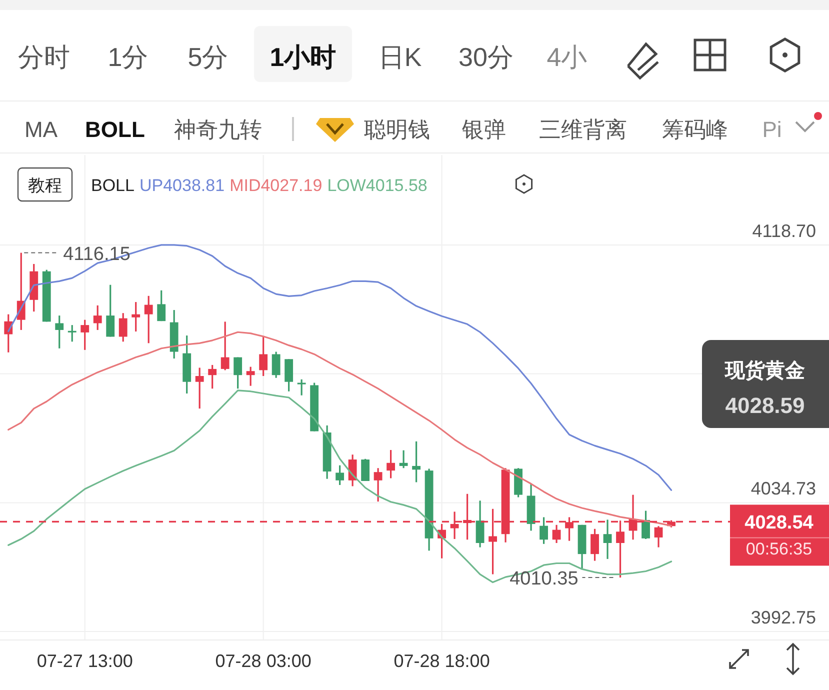 This screenshot has height=690, width=829. I want to click on text: 现货黄金, so click(764, 371).